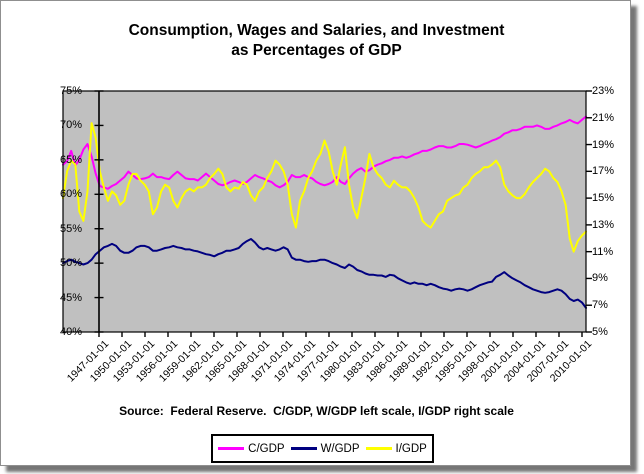  What do you see at coordinates (603, 171) in the screenshot?
I see `y-axis-right-label: 17%` at bounding box center [603, 171].